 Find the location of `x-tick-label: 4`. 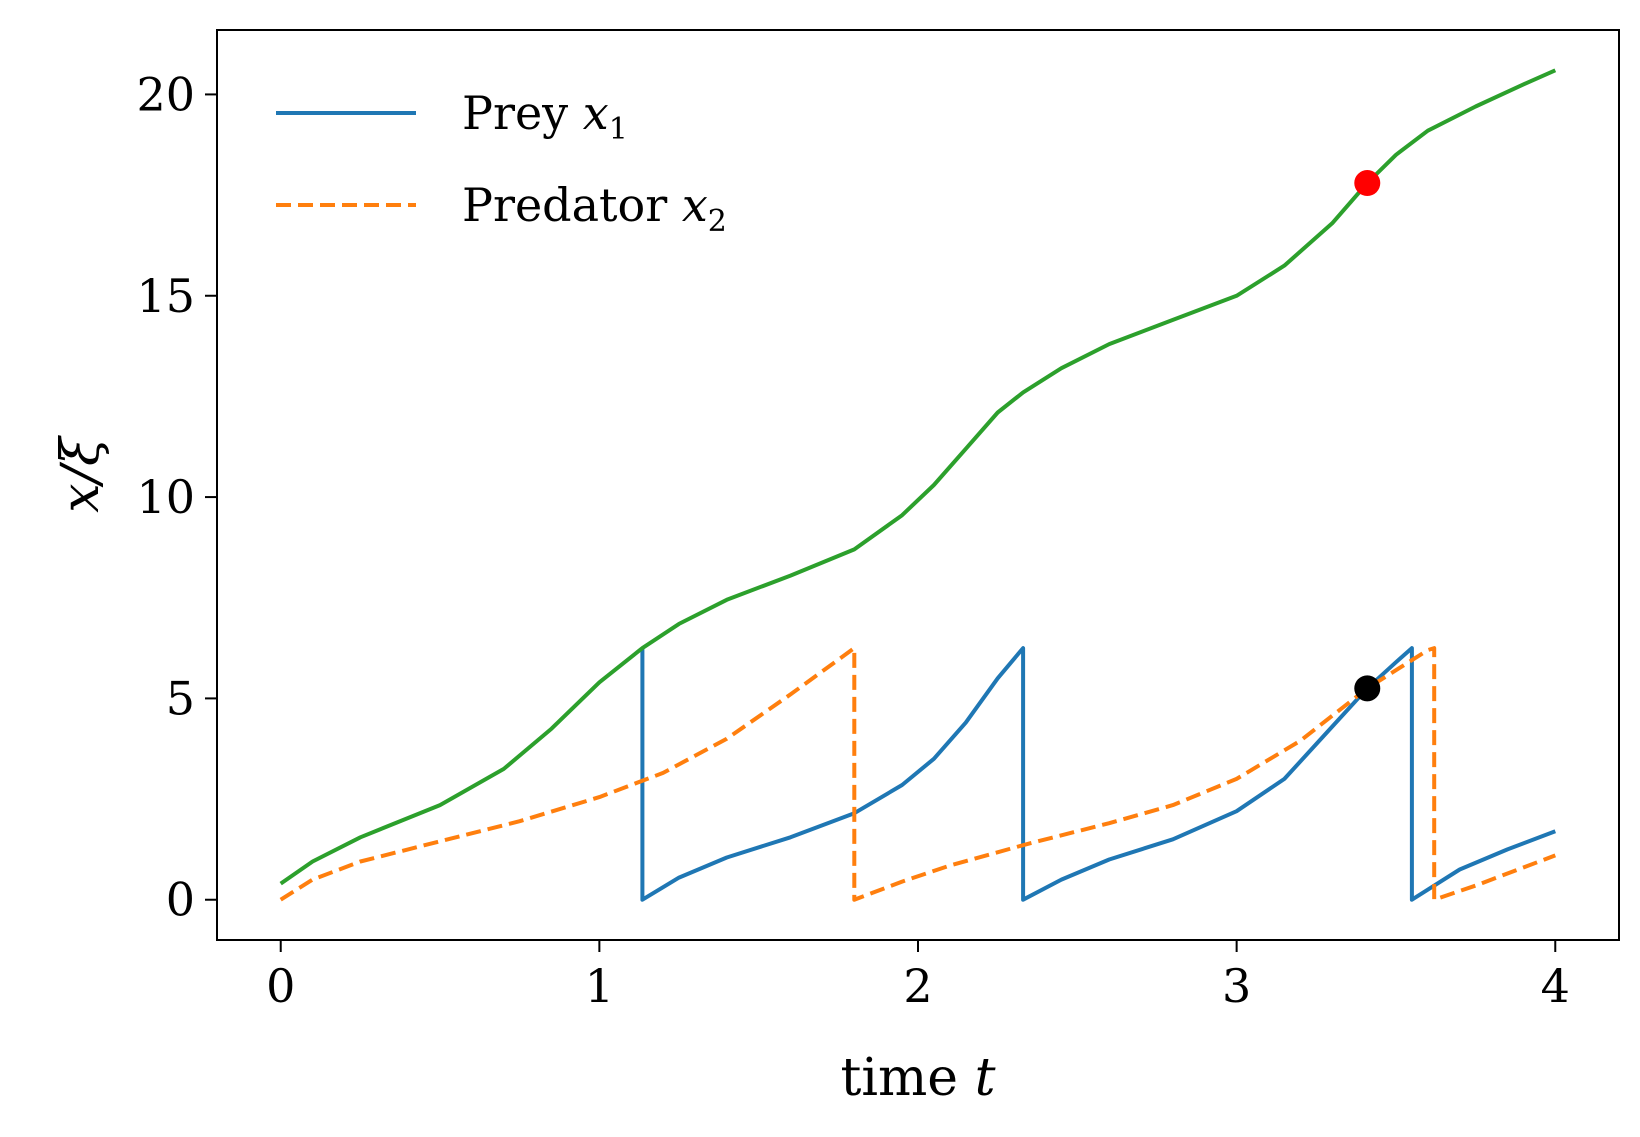

x-tick-label: 4 is located at coordinates (1555, 986).